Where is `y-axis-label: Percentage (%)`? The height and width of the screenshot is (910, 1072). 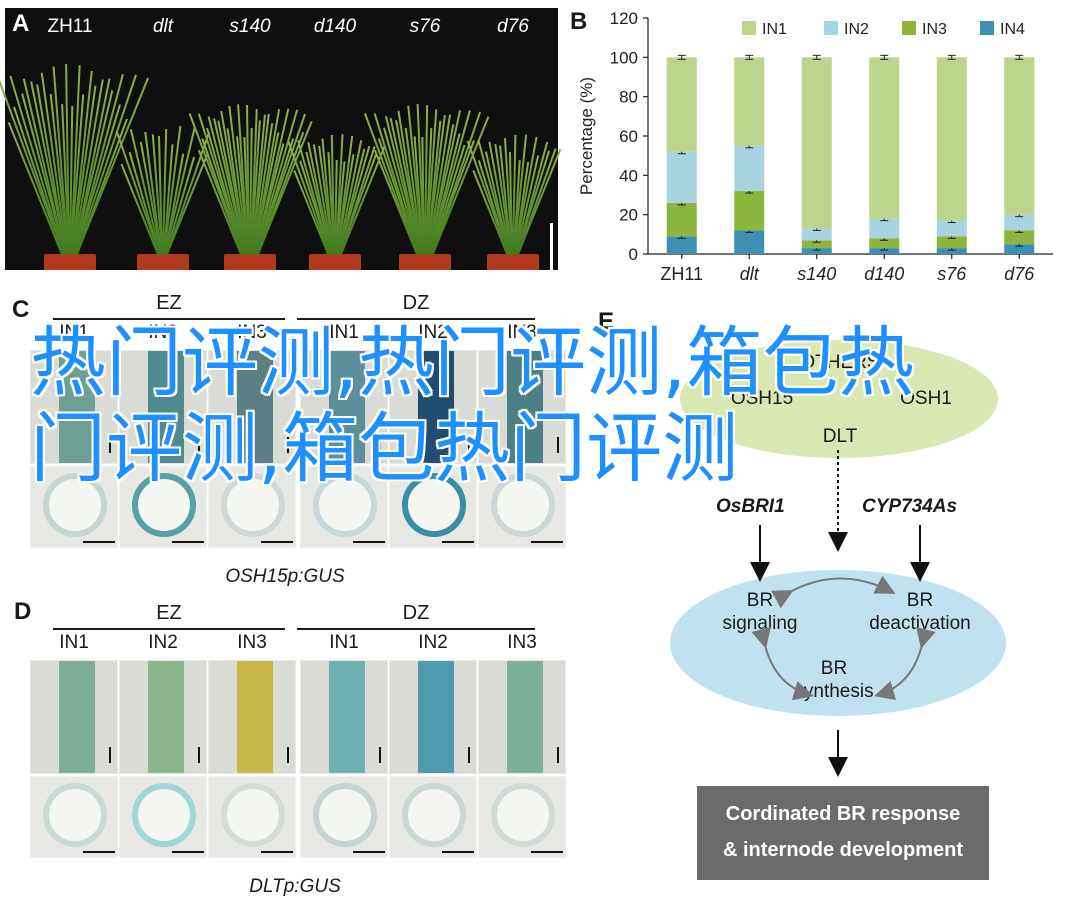
y-axis-label: Percentage (%) is located at coordinates (586, 136).